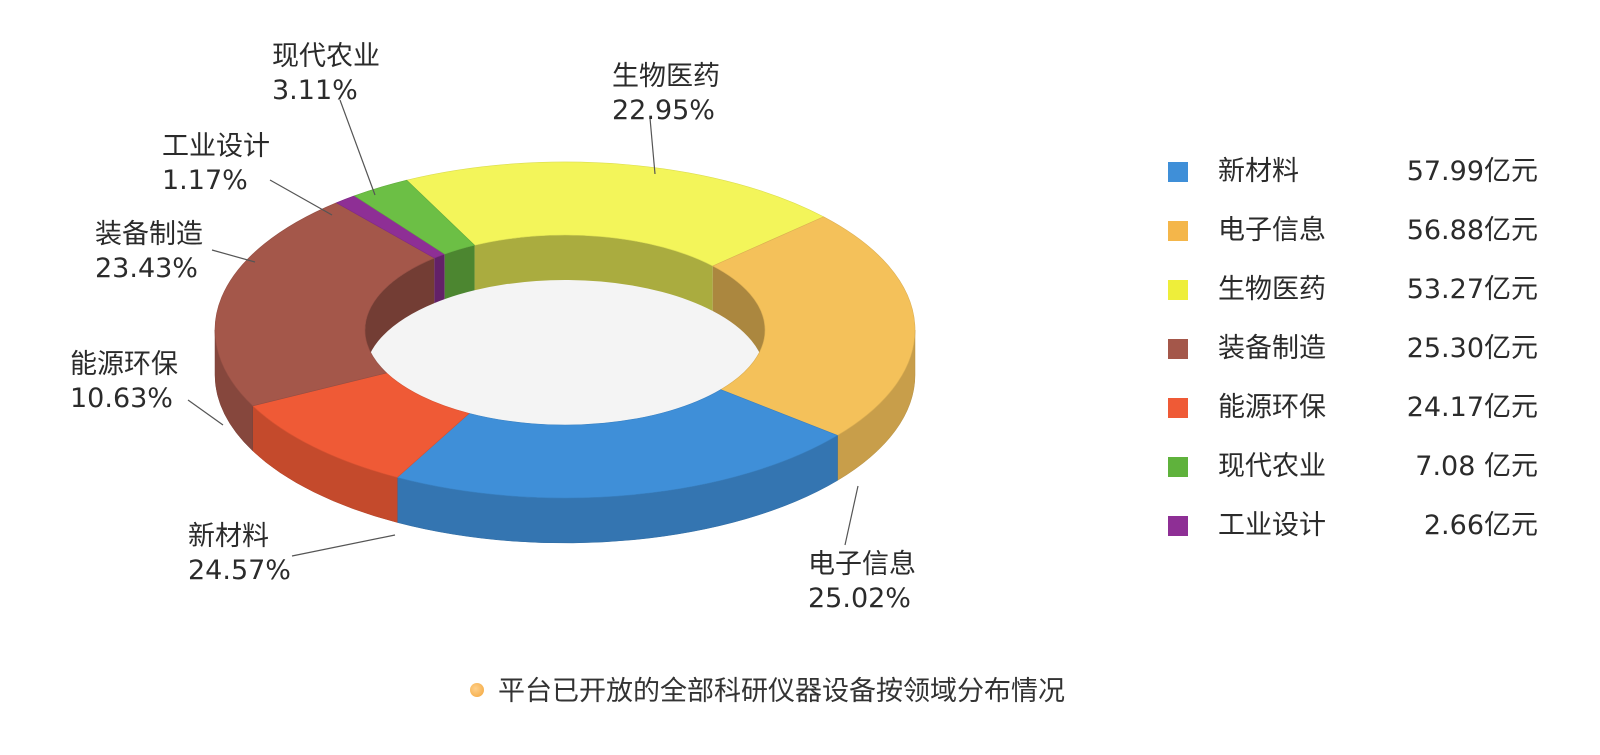  What do you see at coordinates (1472, 171) in the screenshot?
I see `legend-value: 57.99亿元` at bounding box center [1472, 171].